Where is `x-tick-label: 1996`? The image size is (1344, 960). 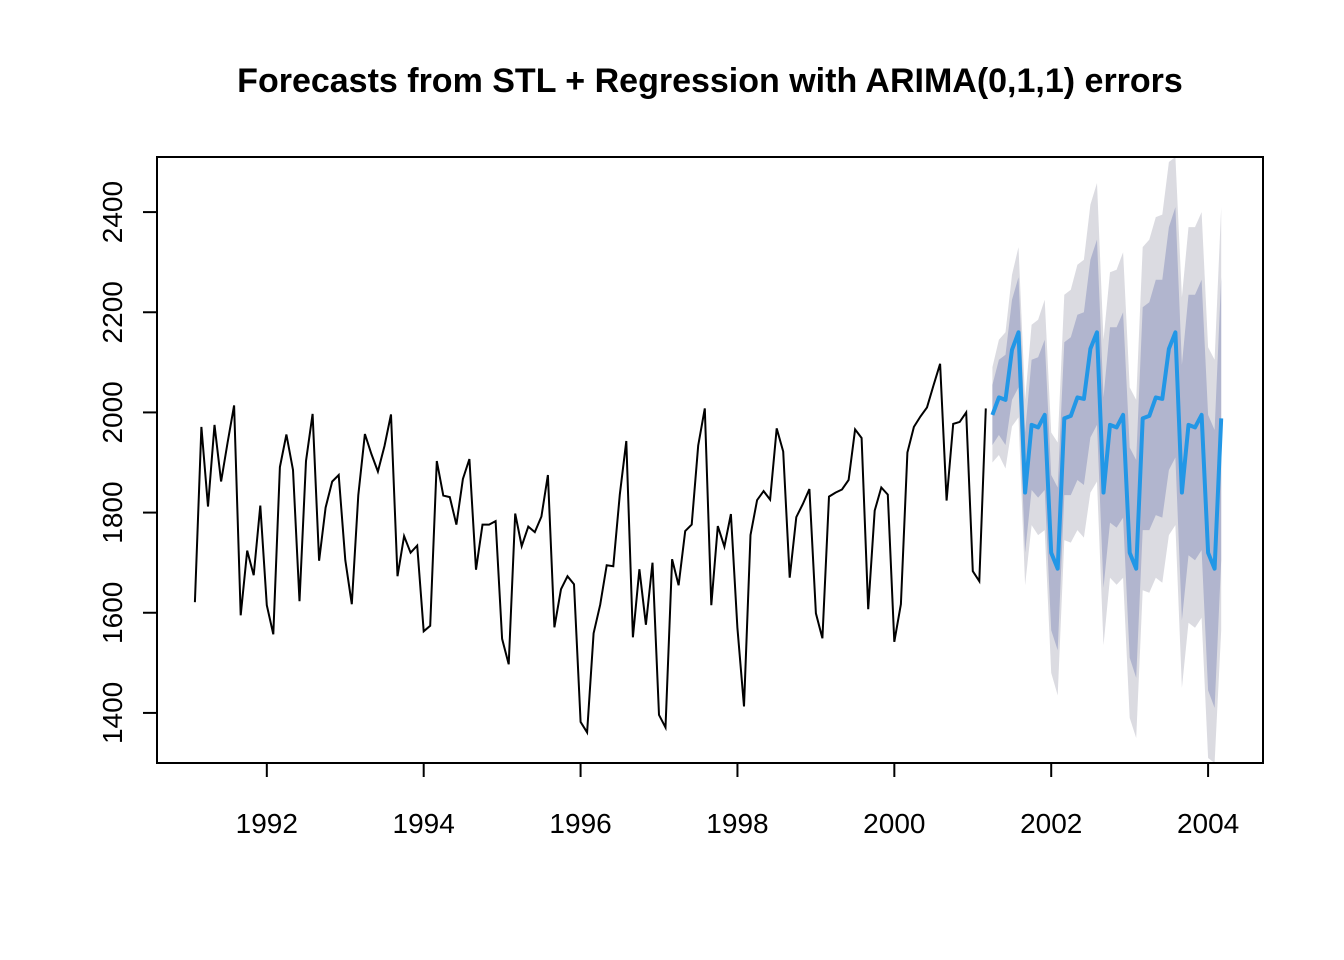
x-tick-label: 1996 is located at coordinates (580, 823).